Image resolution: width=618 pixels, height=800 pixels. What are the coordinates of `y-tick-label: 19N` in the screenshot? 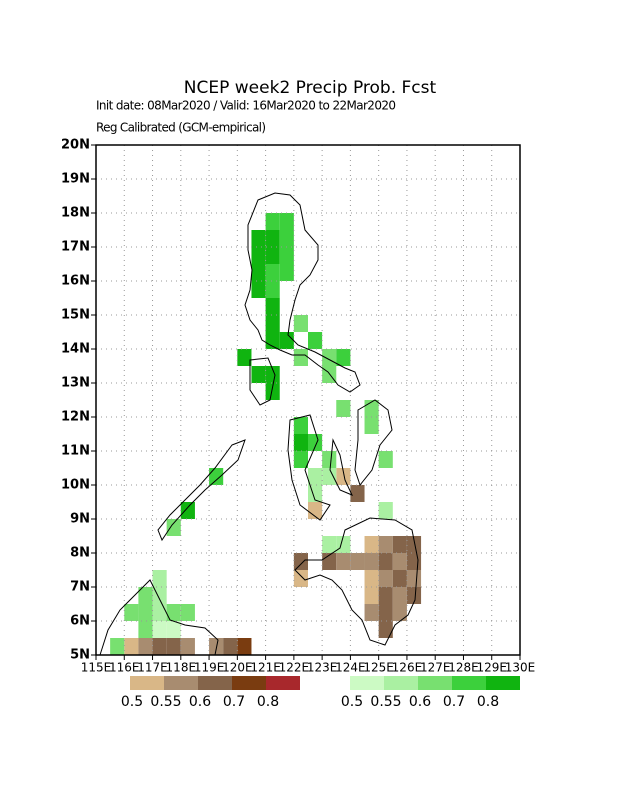 It's located at (75, 179).